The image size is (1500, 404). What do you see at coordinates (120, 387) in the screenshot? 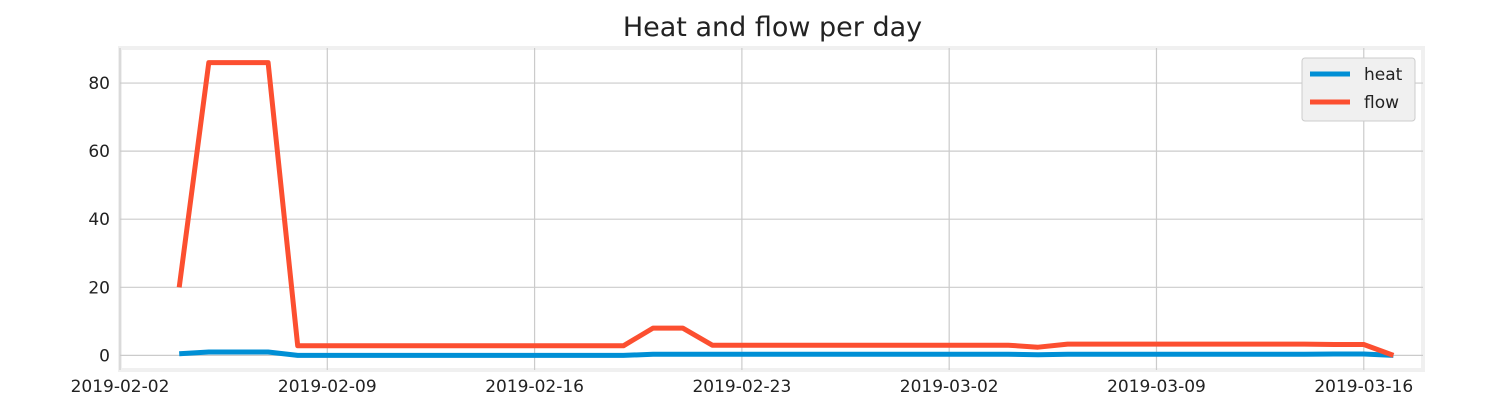
I see `x-tick-label: 2019-02-02` at bounding box center [120, 387].